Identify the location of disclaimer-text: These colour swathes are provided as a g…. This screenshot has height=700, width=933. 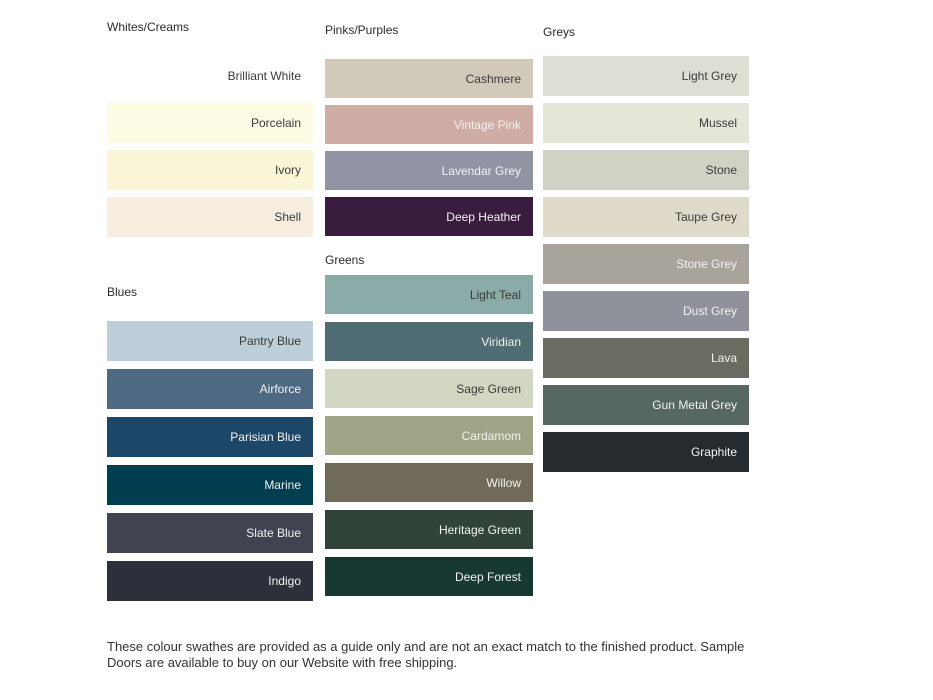
(447, 654).